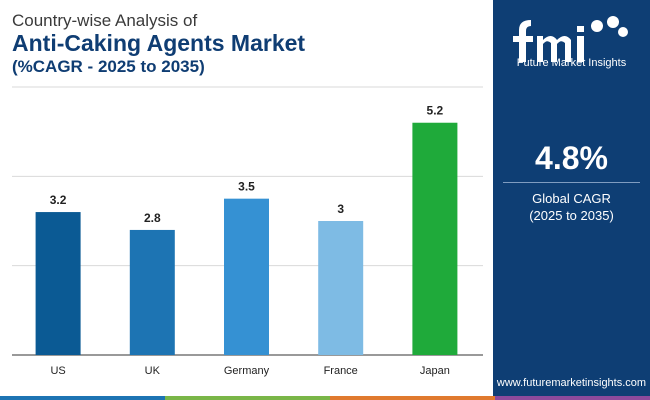 The image size is (650, 400). Describe the element at coordinates (435, 238) in the screenshot. I see `bar-japan` at that location.